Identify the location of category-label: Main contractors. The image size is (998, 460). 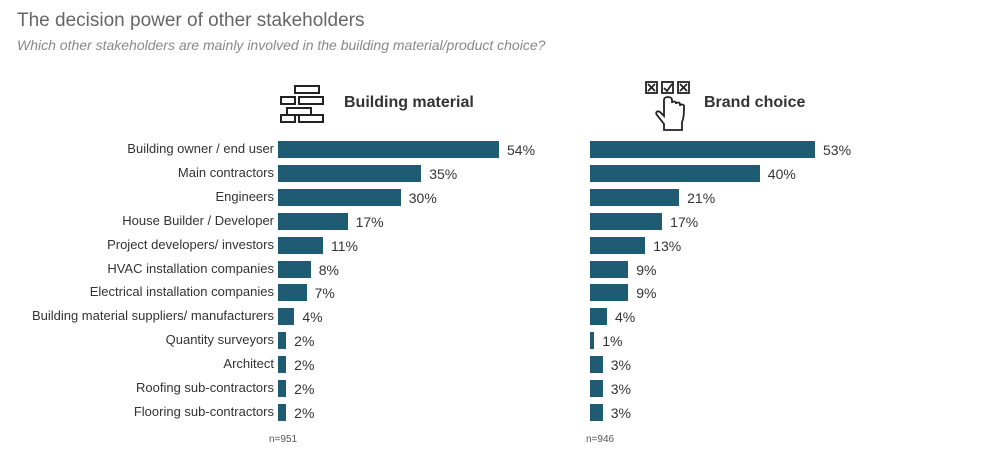
(225, 172).